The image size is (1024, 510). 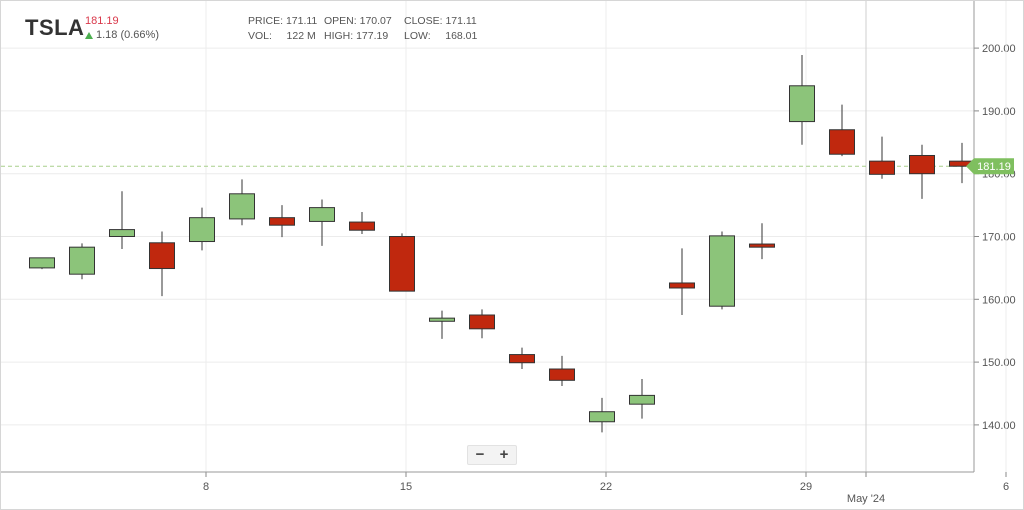 What do you see at coordinates (461, 21) in the screenshot?
I see `stat-close-value: 171.11` at bounding box center [461, 21].